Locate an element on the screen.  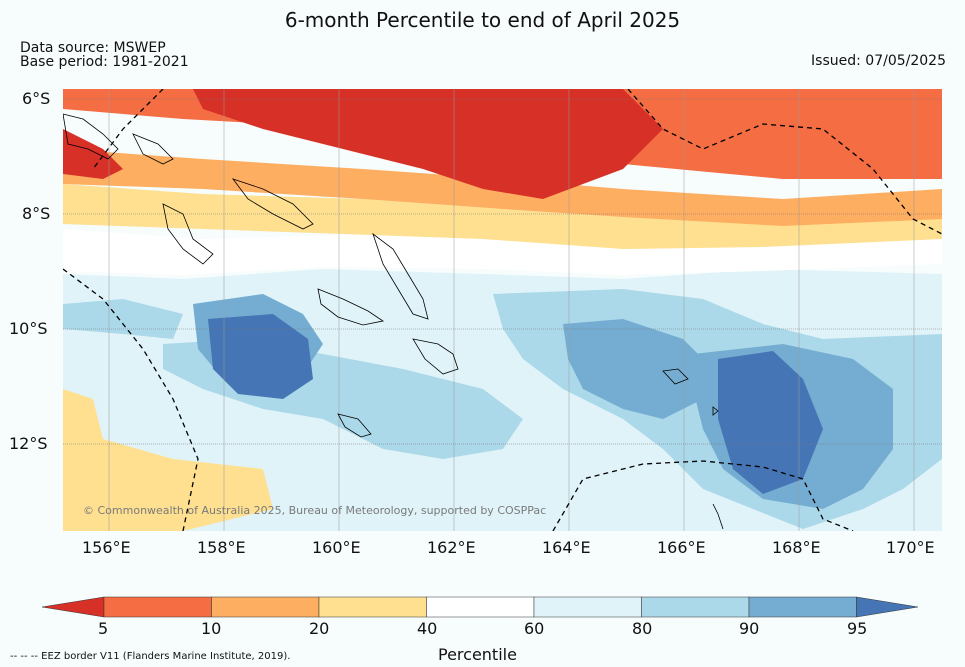
lat-label-8s: 8°S is located at coordinates (36, 213).